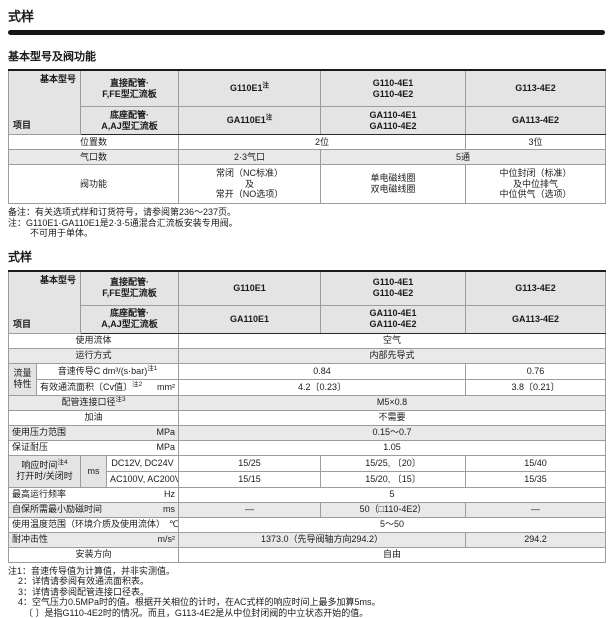 The width and height of the screenshot is (613, 618). What do you see at coordinates (39, 465) in the screenshot?
I see `response-label-line1: 响应时间` at bounding box center [39, 465].